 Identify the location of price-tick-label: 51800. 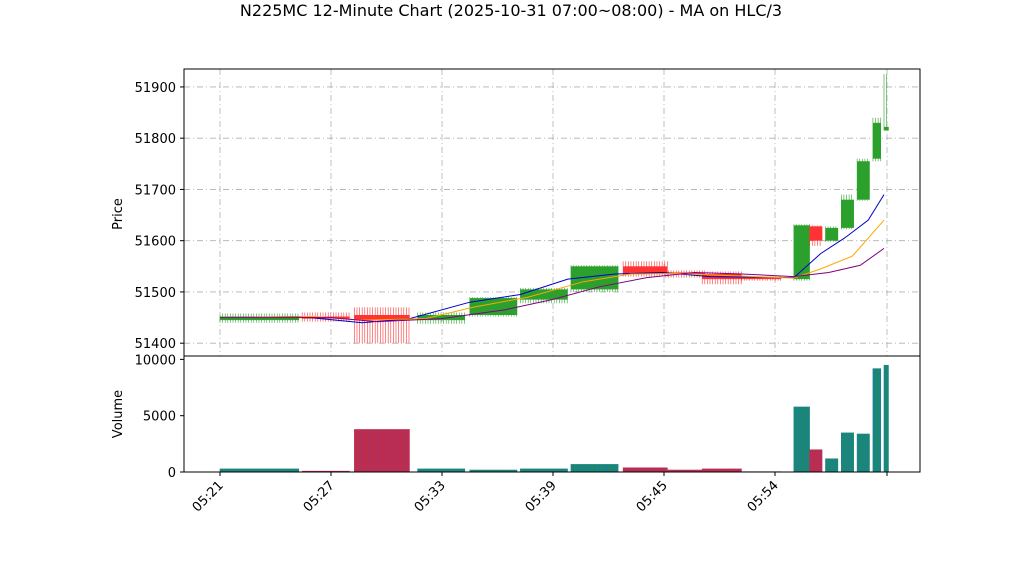
(155, 139).